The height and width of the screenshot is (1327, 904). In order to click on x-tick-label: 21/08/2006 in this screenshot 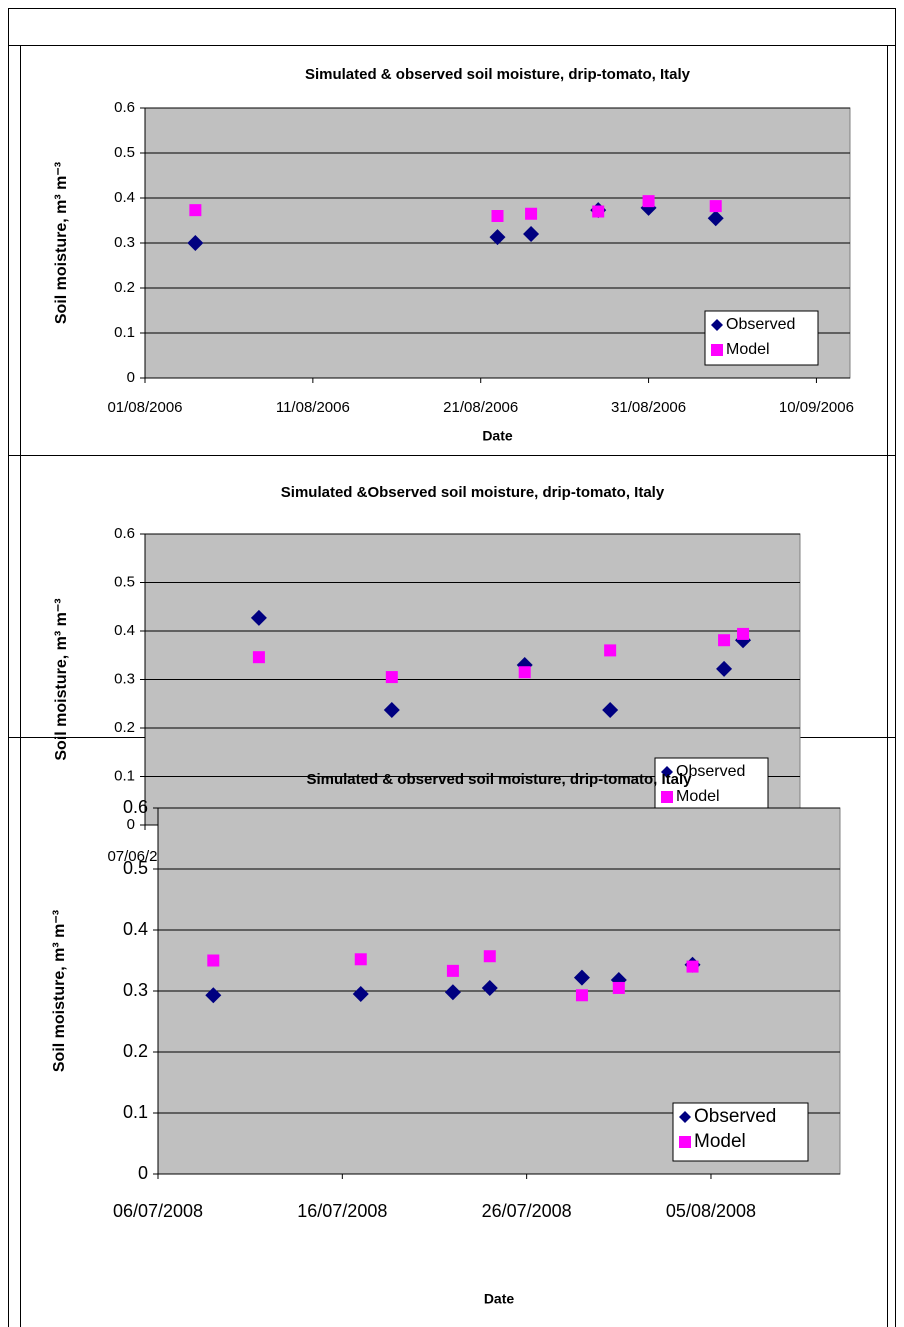, I will do `click(480, 407)`.